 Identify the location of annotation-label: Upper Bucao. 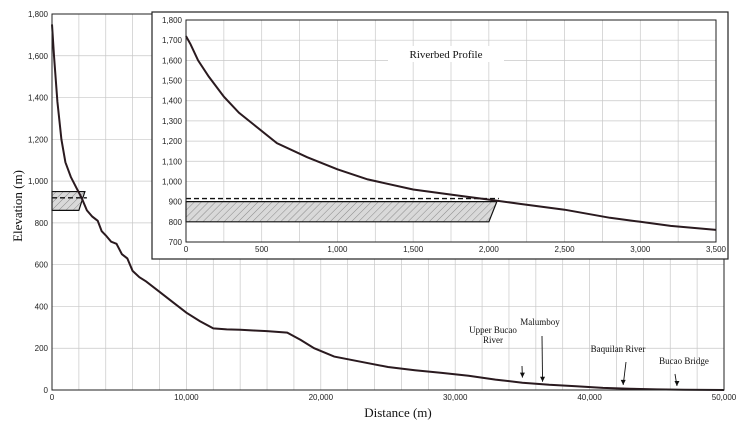
(493, 330).